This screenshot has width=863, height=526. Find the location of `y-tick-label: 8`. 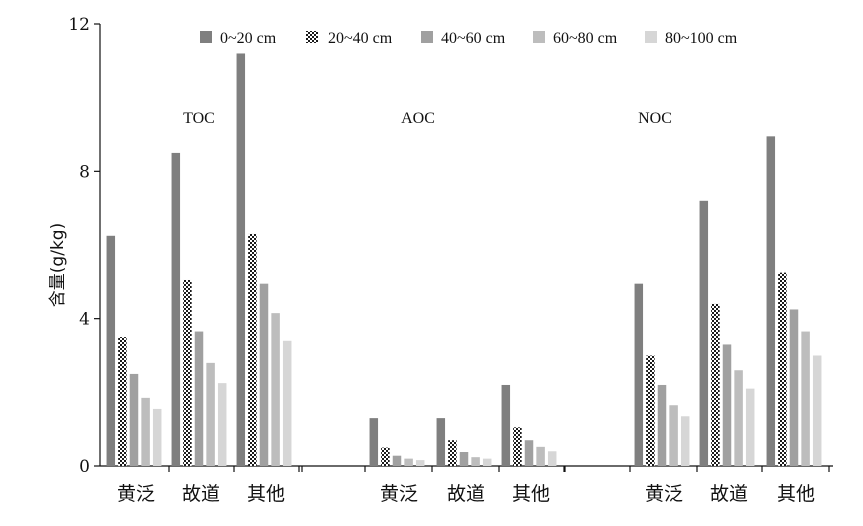

y-tick-label: 8 is located at coordinates (84, 172).